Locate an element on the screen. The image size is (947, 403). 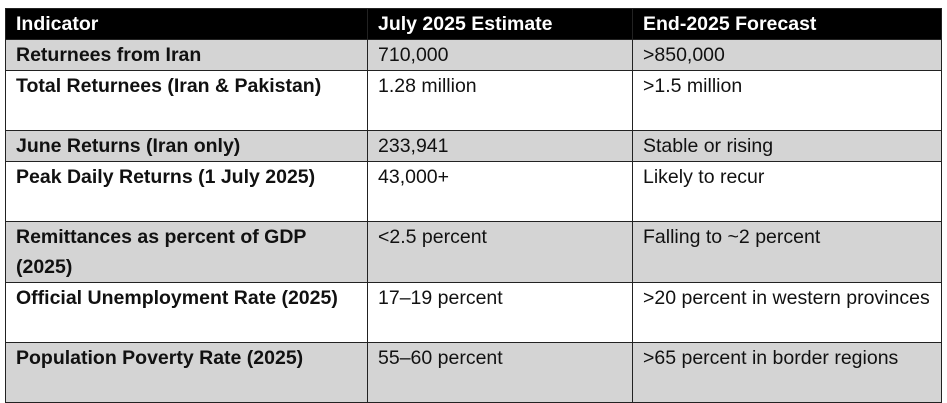
cell: 43,000+ is located at coordinates (500, 191).